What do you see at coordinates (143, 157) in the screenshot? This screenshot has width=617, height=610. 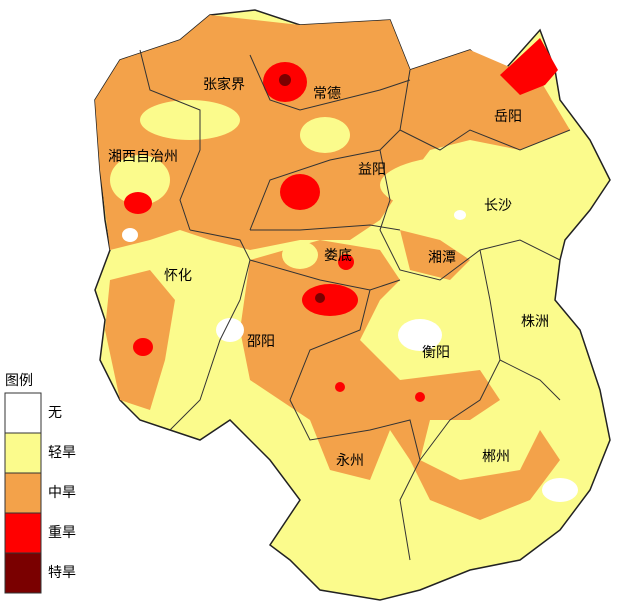 I see `city-label: 湘西自治州` at bounding box center [143, 157].